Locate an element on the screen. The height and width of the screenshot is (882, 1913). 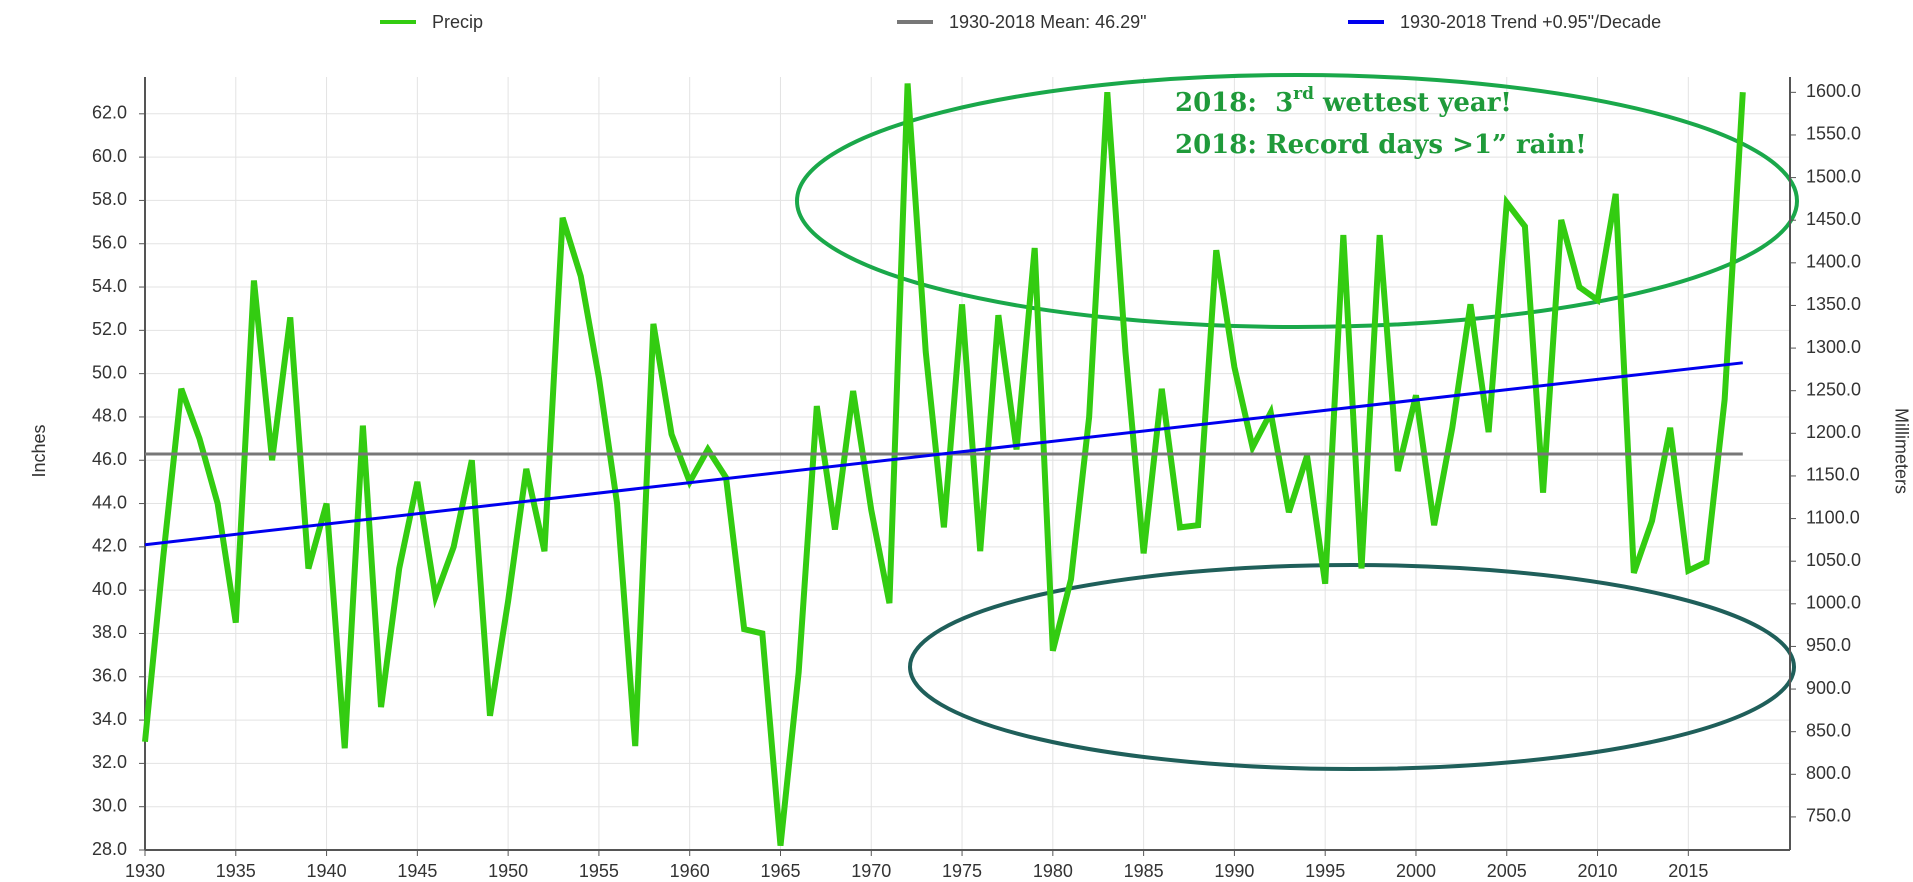
x-tick-label: 1990 is located at coordinates (1234, 871).